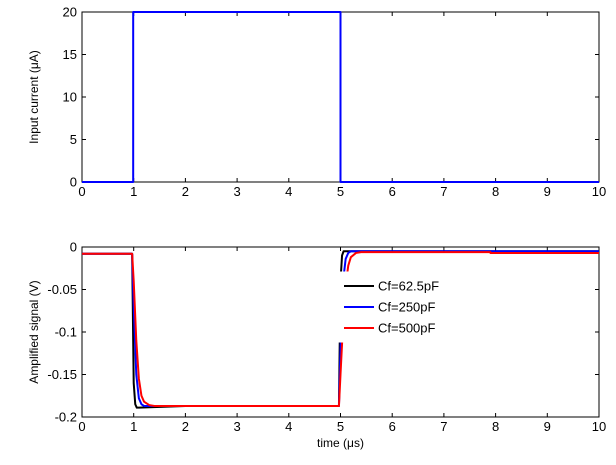  I want to click on y-tick-label: -0.2, so click(66, 417).